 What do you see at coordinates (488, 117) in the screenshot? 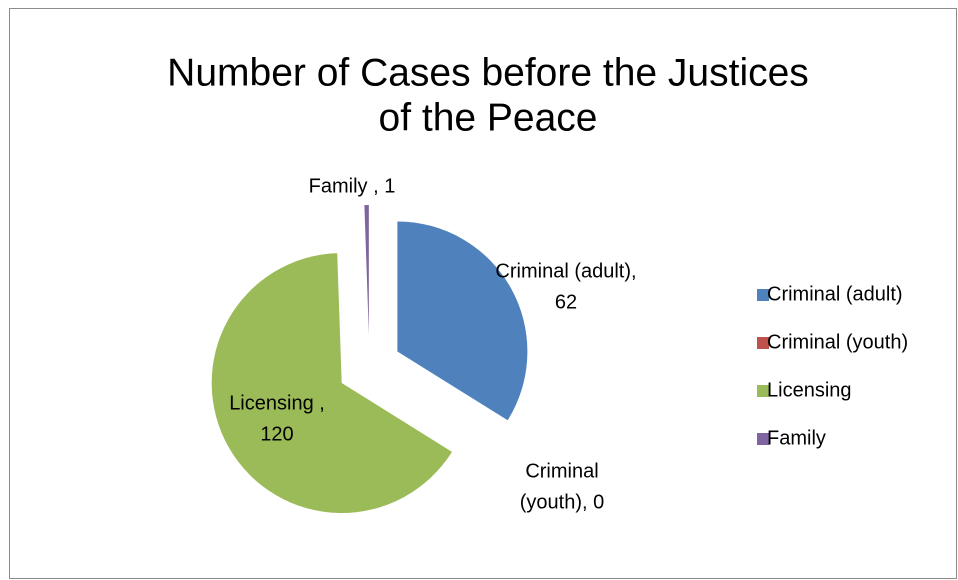
I see `chart-title: of the Peace` at bounding box center [488, 117].